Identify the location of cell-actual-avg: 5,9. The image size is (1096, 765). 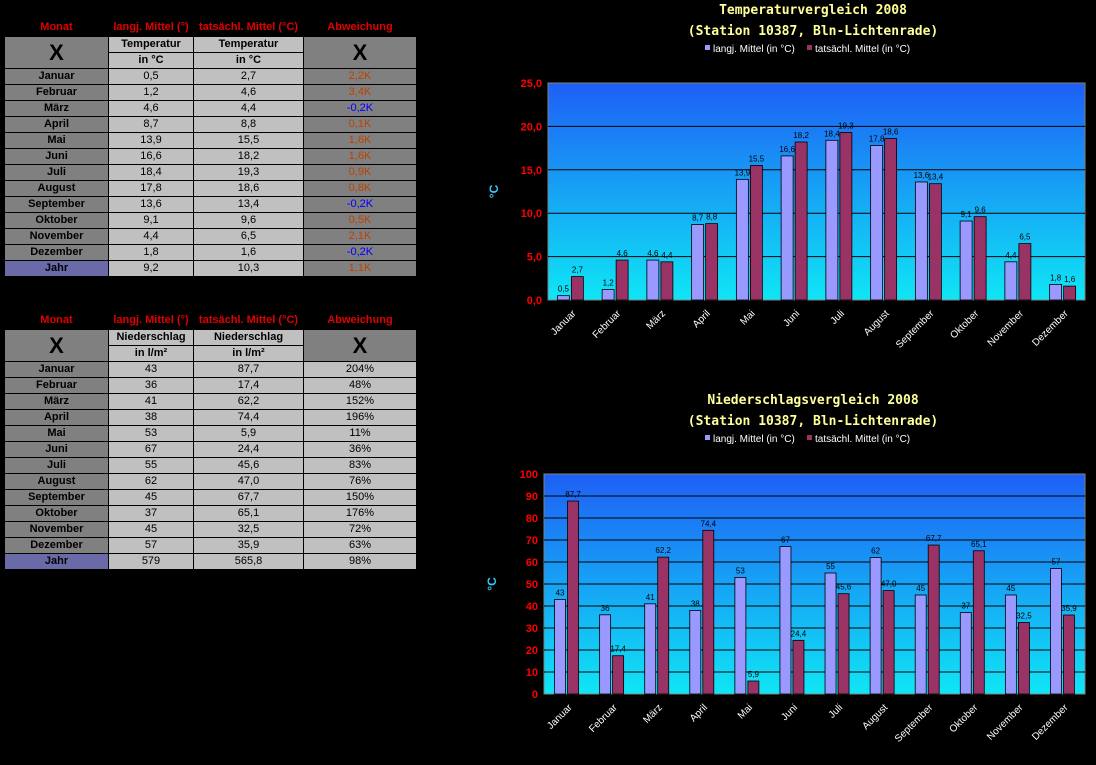
(248, 433).